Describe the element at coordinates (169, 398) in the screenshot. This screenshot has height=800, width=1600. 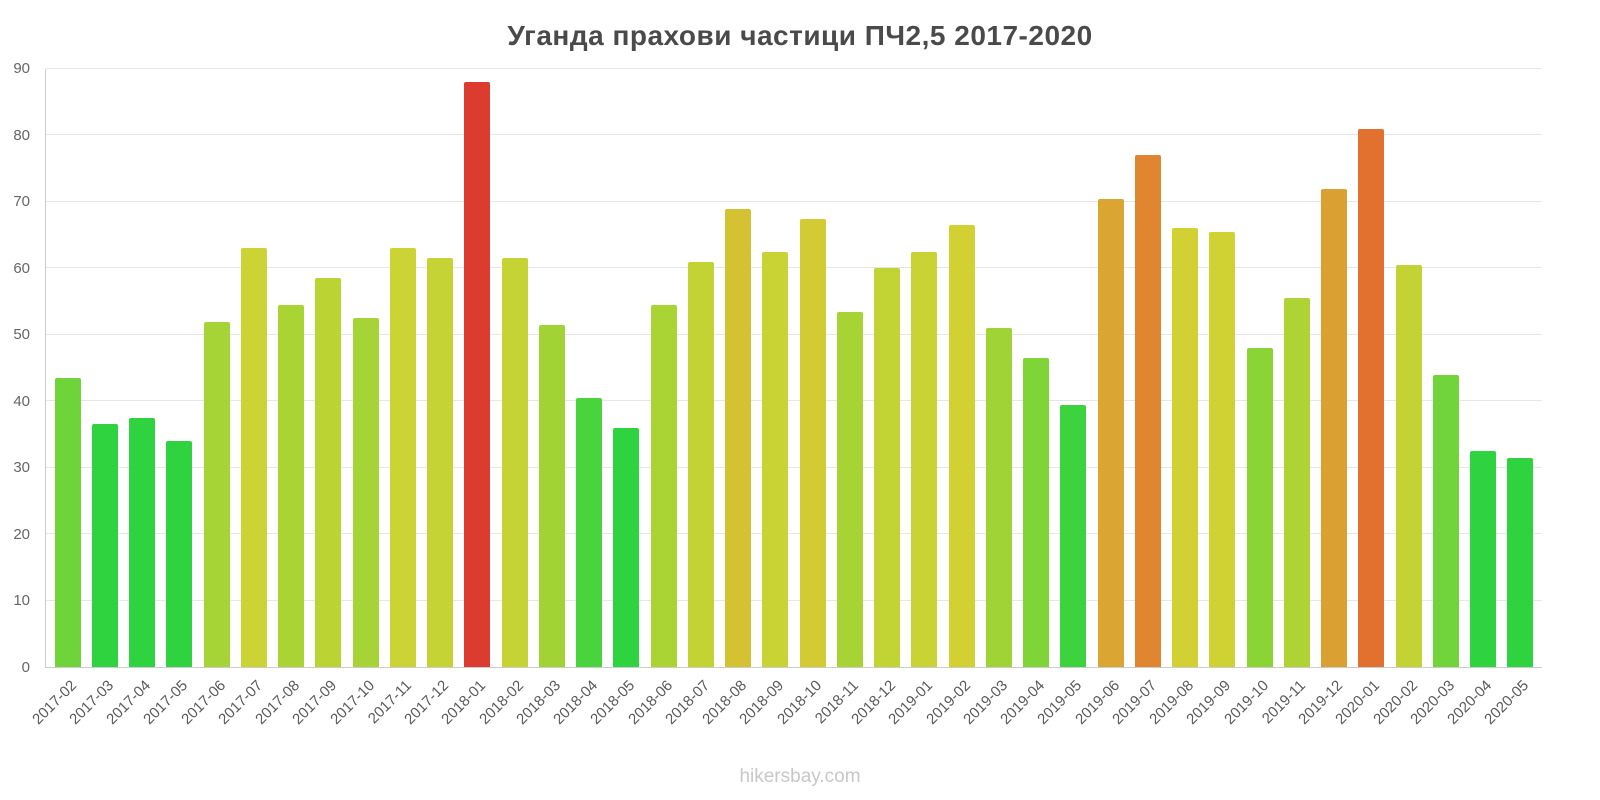
I see `bar-slot: 2017-05` at that location.